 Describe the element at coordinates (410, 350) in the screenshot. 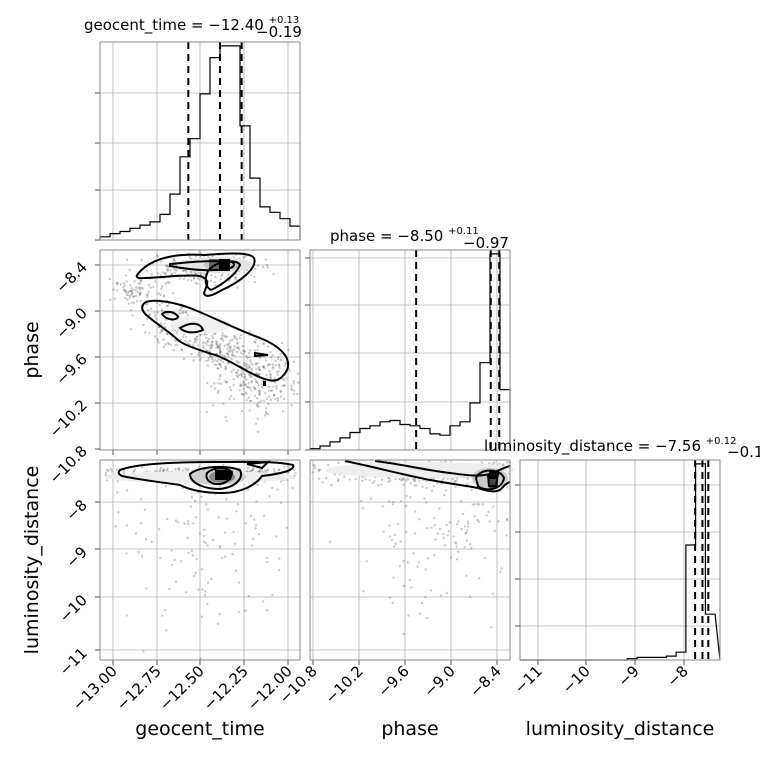

I see `axes-frame` at that location.